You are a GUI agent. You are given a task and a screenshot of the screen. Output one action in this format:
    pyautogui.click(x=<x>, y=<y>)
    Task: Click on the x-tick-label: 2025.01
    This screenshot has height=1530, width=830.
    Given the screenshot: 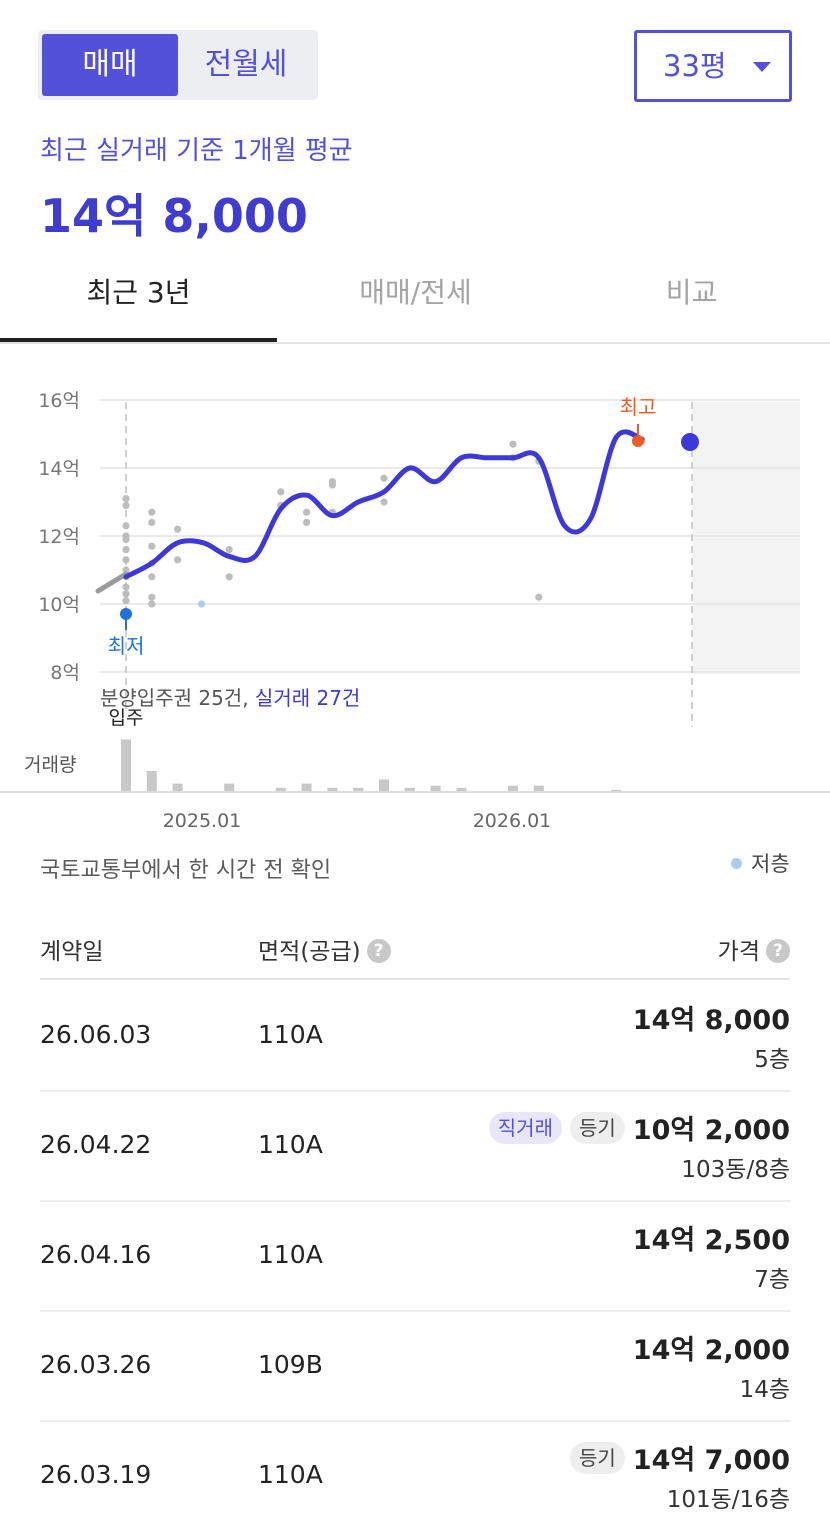 What is the action you would take?
    pyautogui.click(x=202, y=821)
    